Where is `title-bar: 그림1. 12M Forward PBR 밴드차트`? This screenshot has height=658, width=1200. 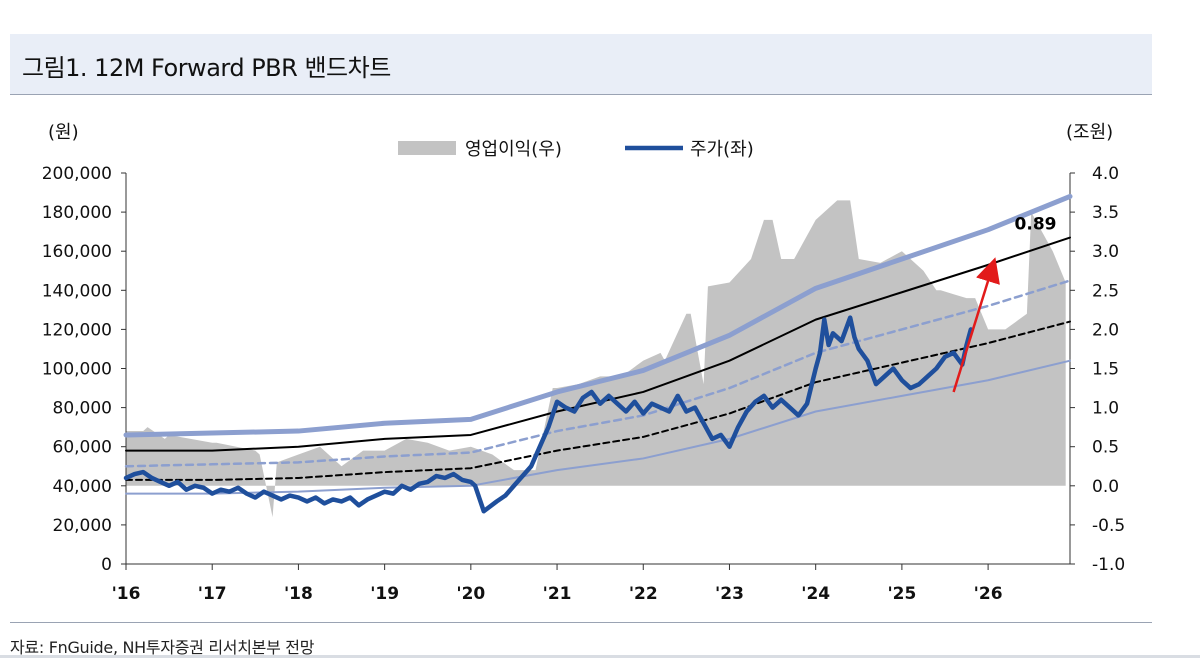 title-bar: 그림1. 12M Forward PBR 밴드차트 is located at coordinates (581, 64).